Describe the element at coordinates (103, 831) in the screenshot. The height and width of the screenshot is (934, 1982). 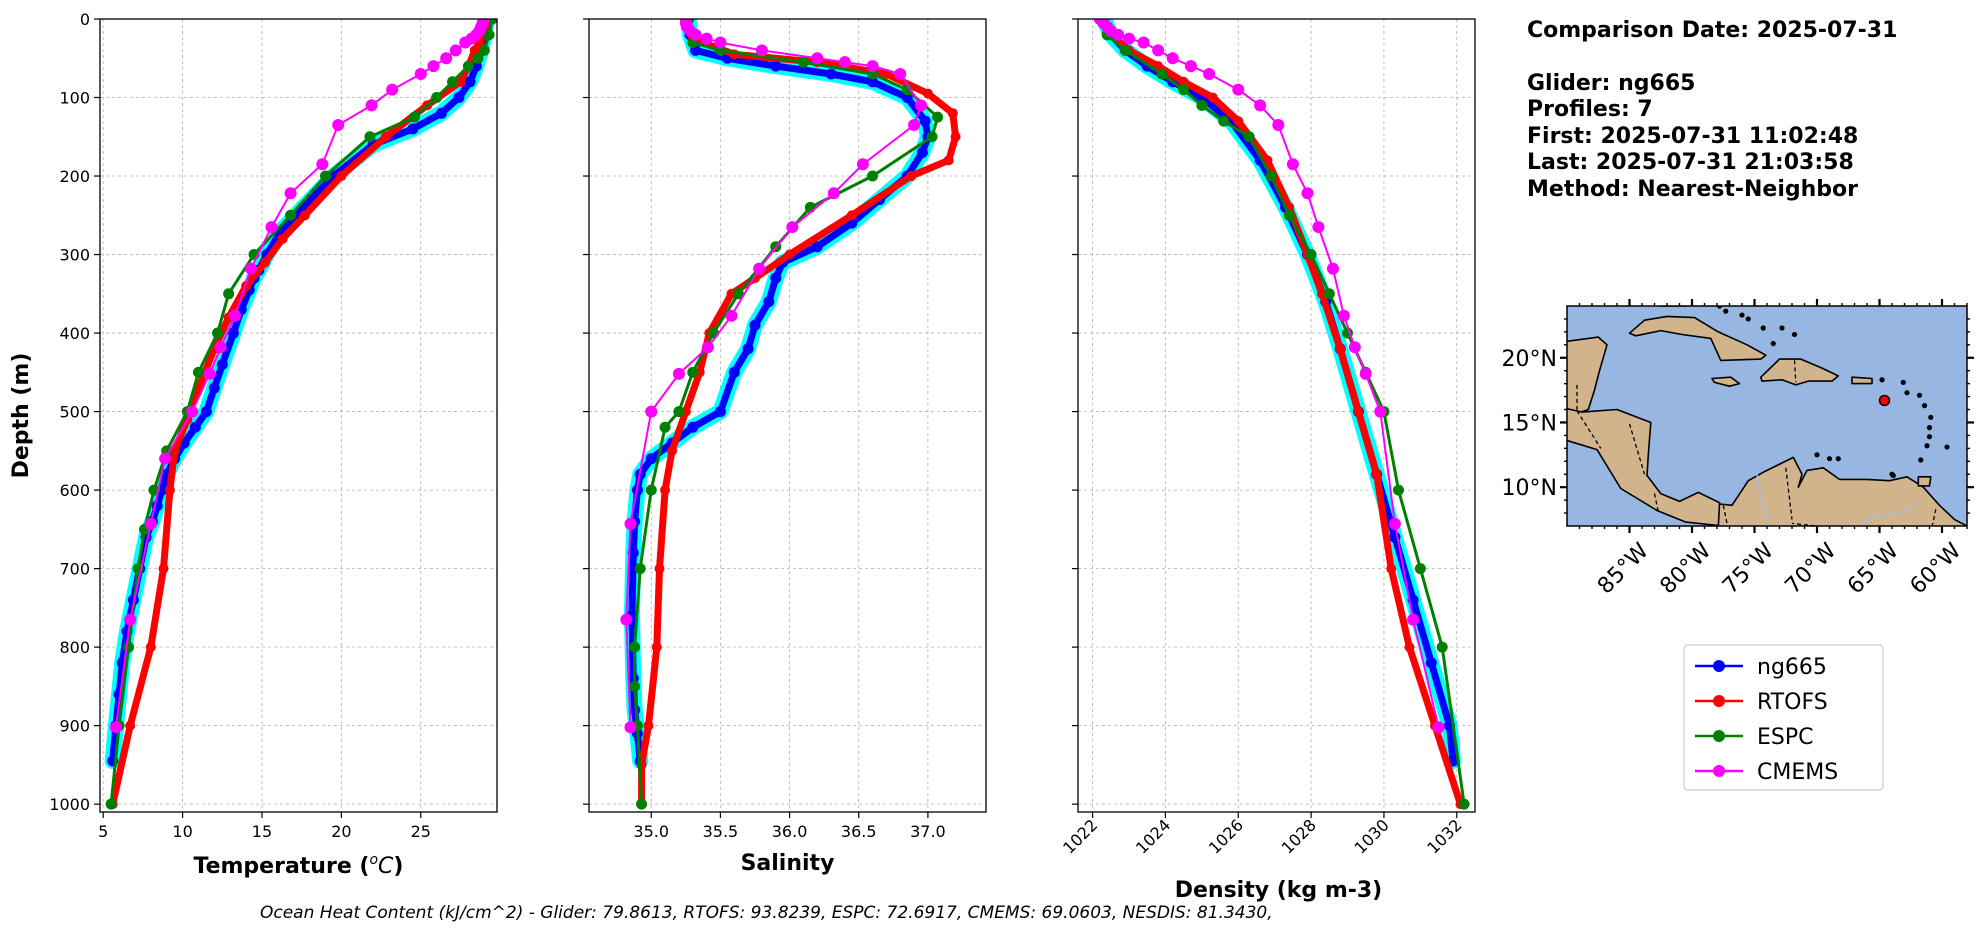
I see `x-tick-label: 5` at that location.